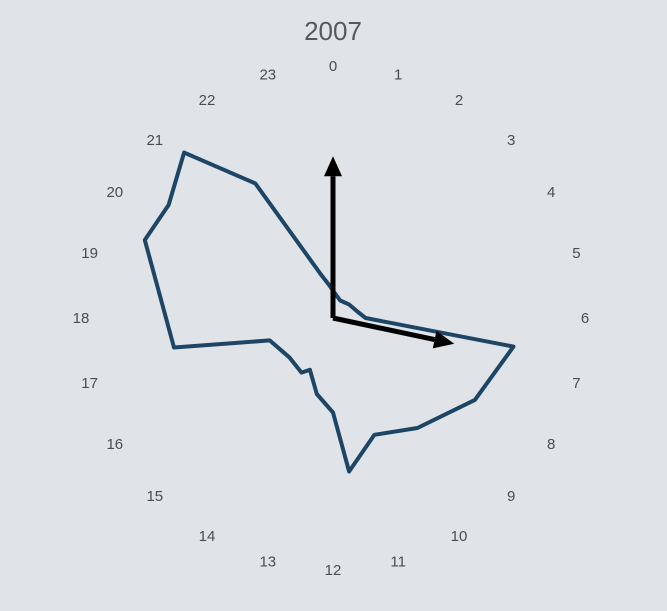 This screenshot has height=611, width=667. What do you see at coordinates (511, 140) in the screenshot?
I see `hour-label-3: 3` at bounding box center [511, 140].